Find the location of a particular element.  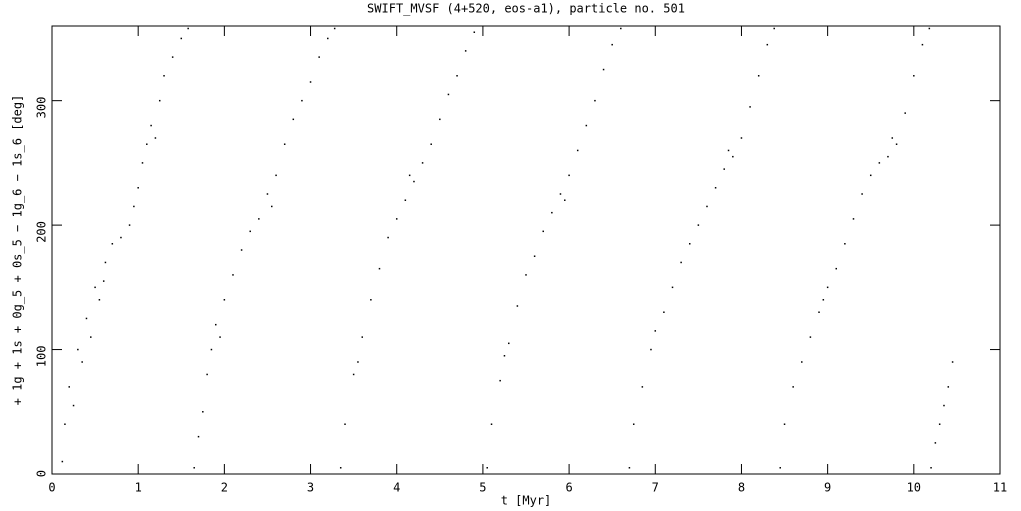

x-tick-label: 10 is located at coordinates (914, 488).